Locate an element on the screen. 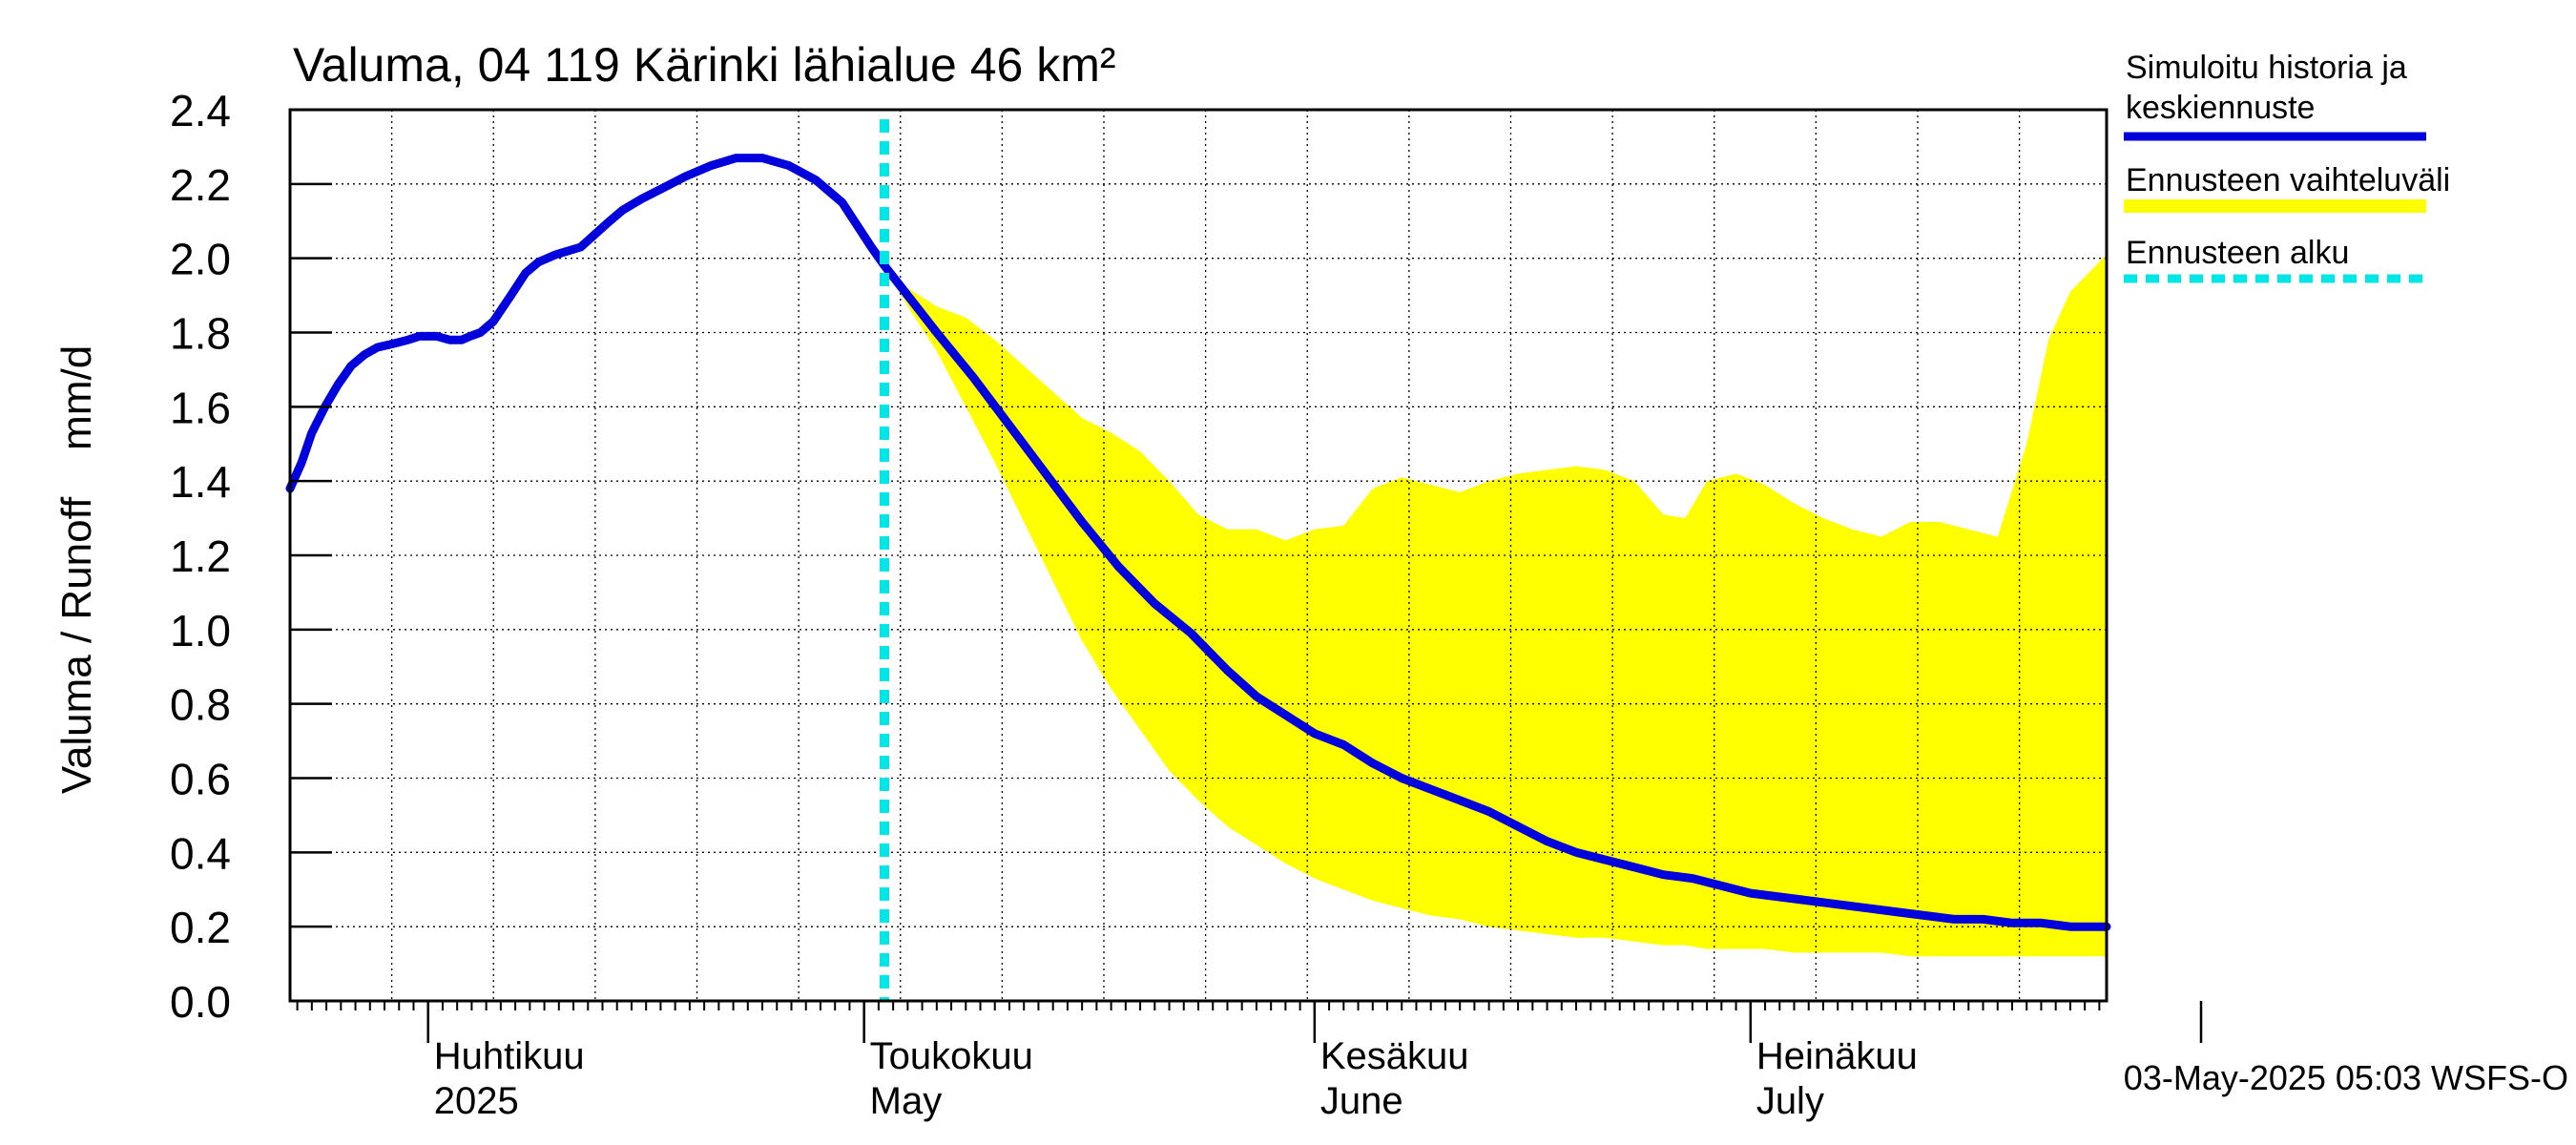 The height and width of the screenshot is (1145, 2576). footer-timestamp: 03-May-2025 05:03 WSFS-O is located at coordinates (2346, 1077).